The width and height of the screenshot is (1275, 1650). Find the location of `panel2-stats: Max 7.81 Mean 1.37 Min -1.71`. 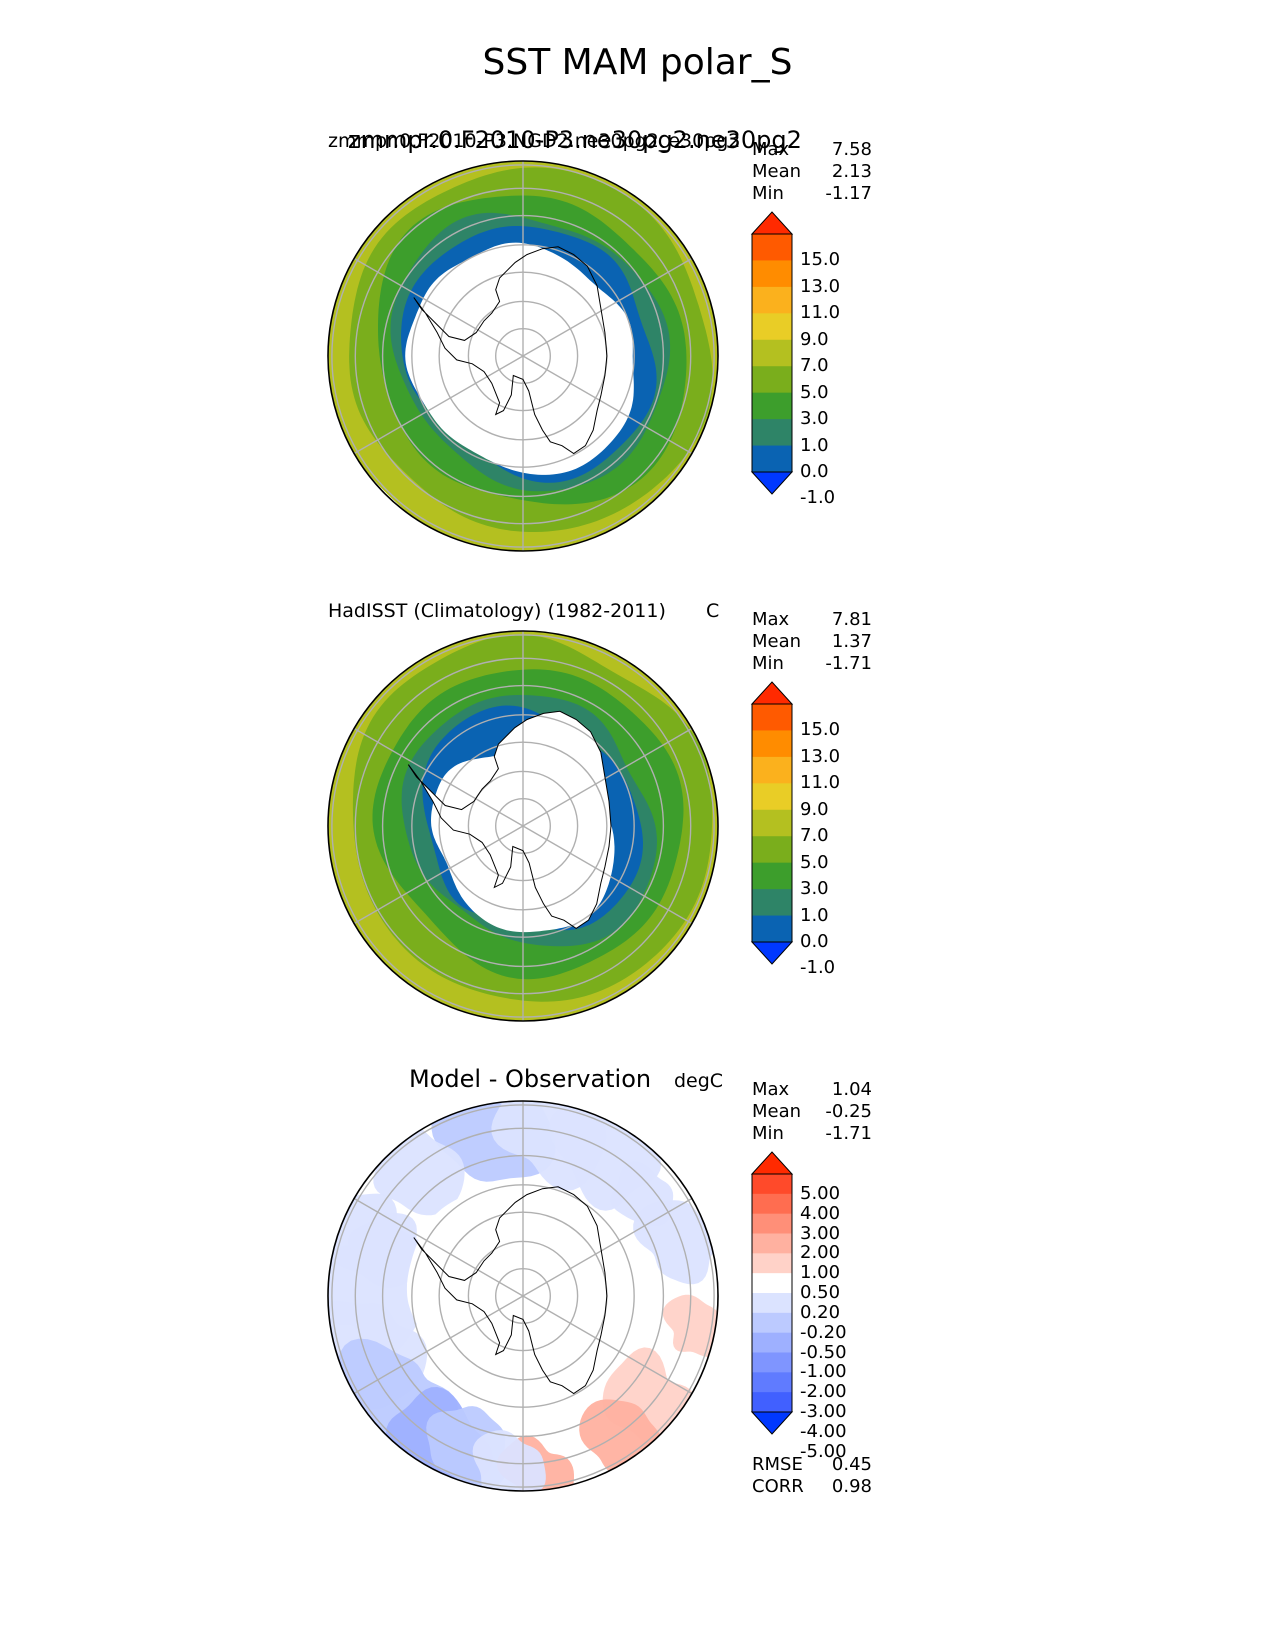

panel2-stats: Max 7.81 Mean 1.37 Min -1.71 is located at coordinates (812, 642).